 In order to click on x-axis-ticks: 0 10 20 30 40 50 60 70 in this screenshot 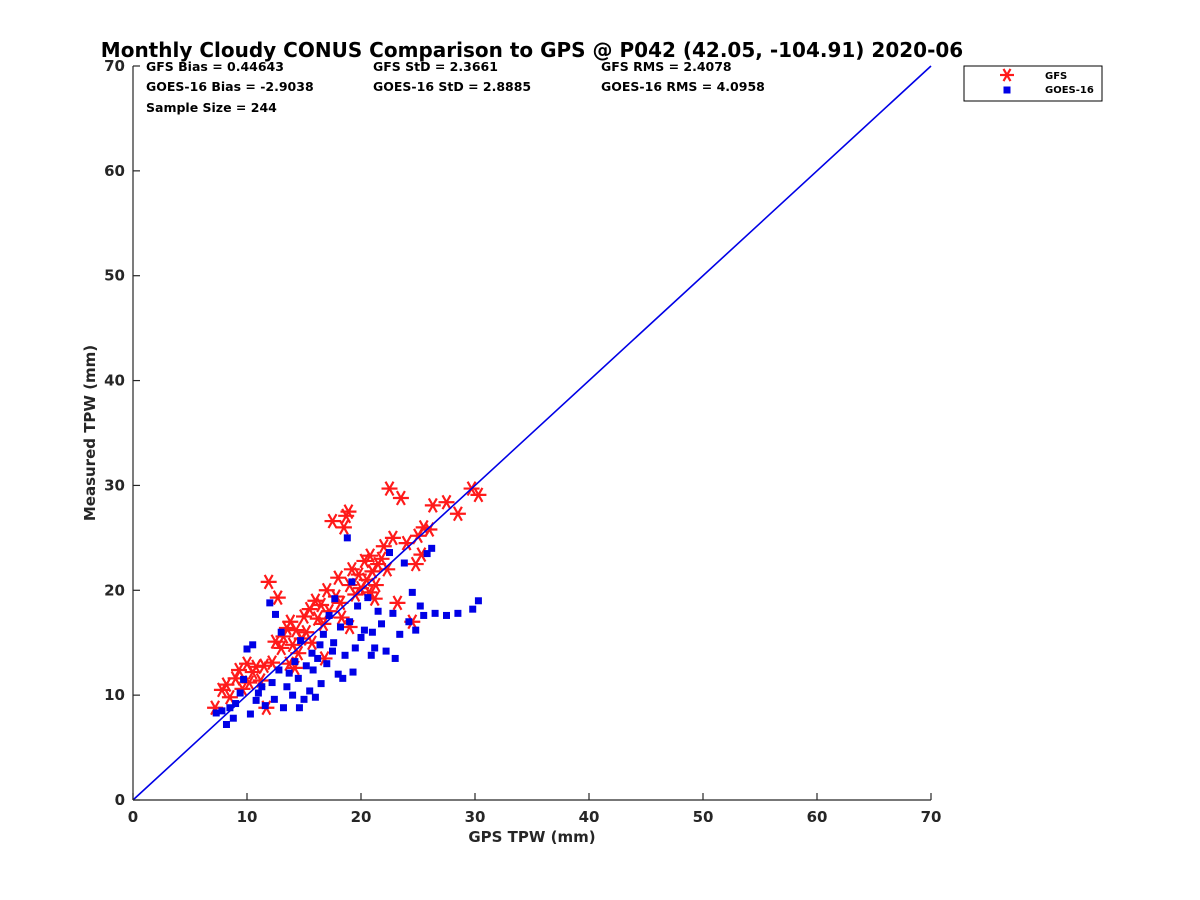, I will do `click(535, 809)`.